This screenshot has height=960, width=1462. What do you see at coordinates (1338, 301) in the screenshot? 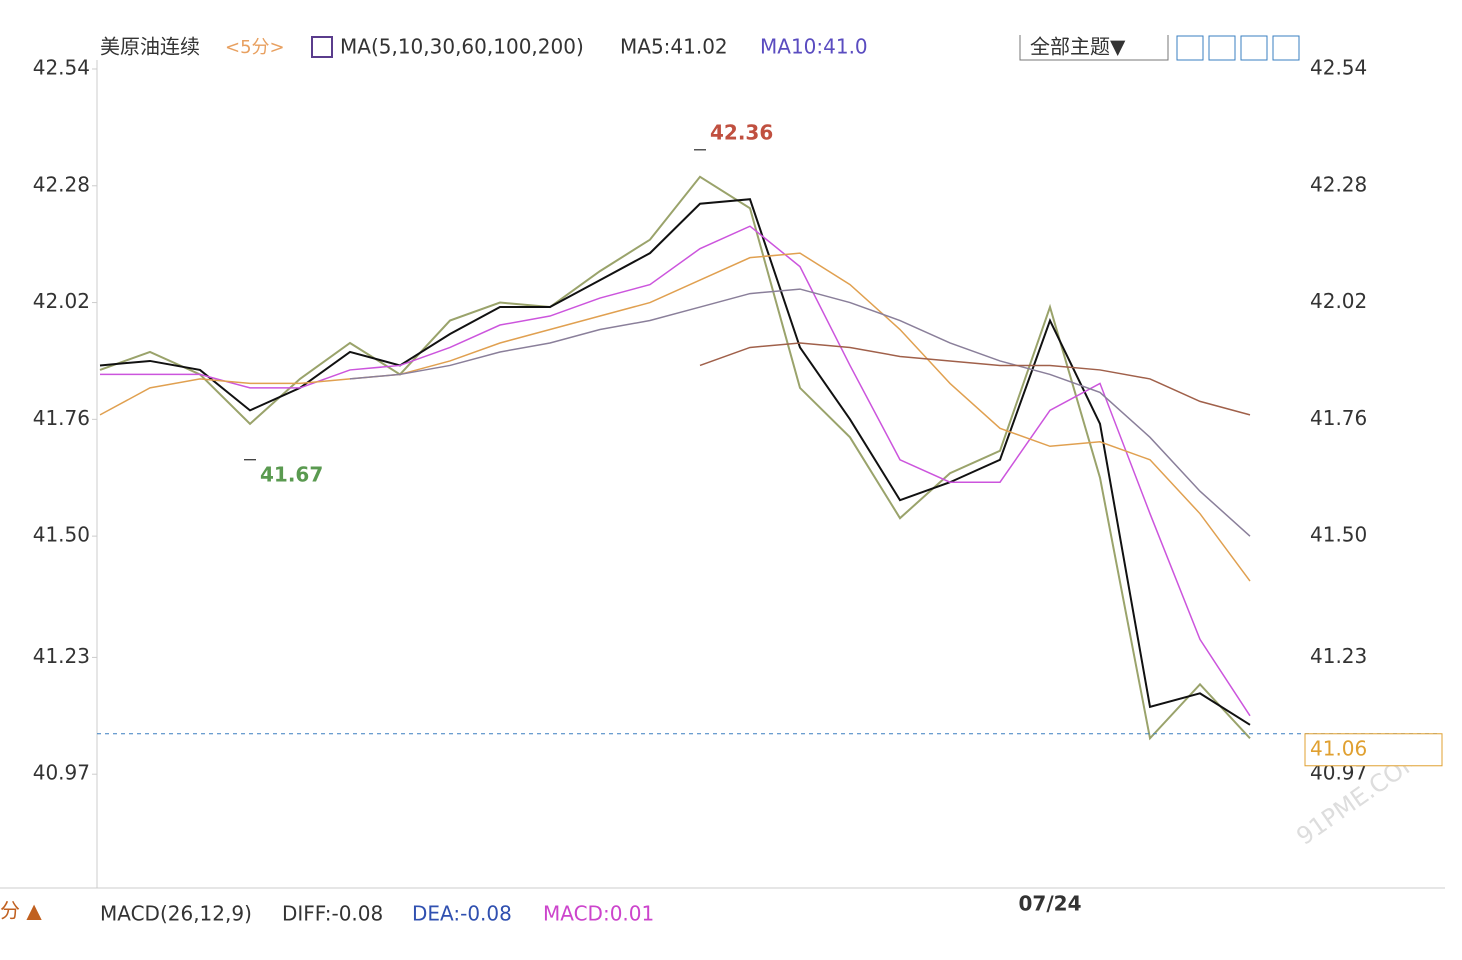
I see `y-tick-label-right: 42.02` at bounding box center [1338, 301].